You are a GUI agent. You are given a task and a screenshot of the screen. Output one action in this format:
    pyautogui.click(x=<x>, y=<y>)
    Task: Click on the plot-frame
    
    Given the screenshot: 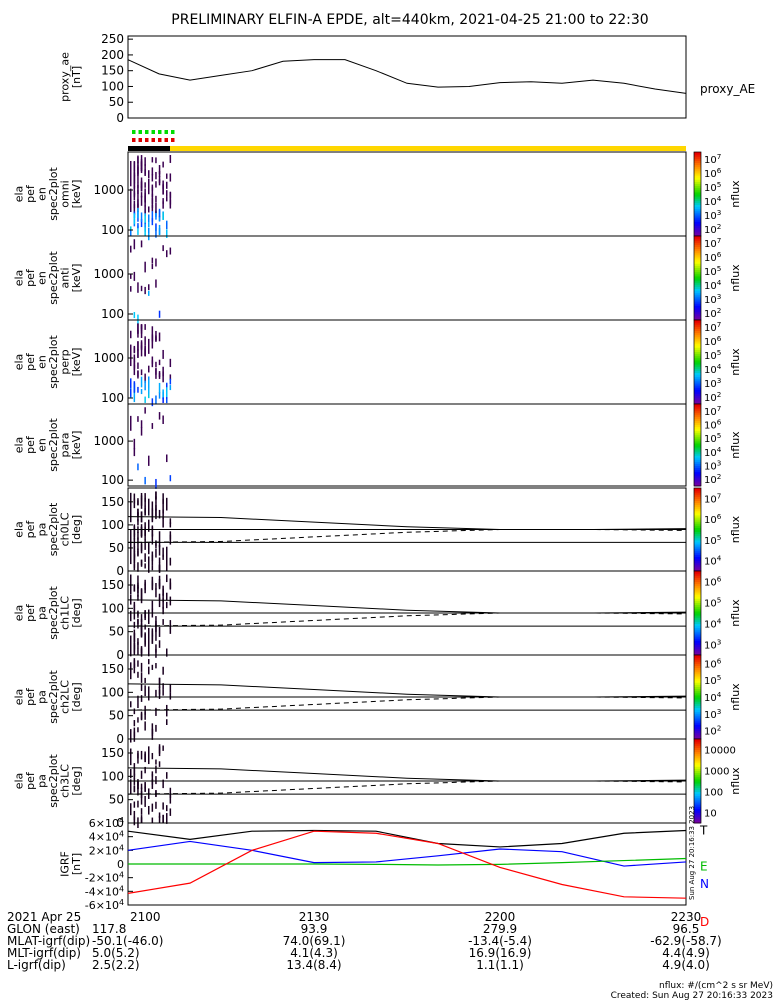 What is the action you would take?
    pyautogui.click(x=407, y=77)
    